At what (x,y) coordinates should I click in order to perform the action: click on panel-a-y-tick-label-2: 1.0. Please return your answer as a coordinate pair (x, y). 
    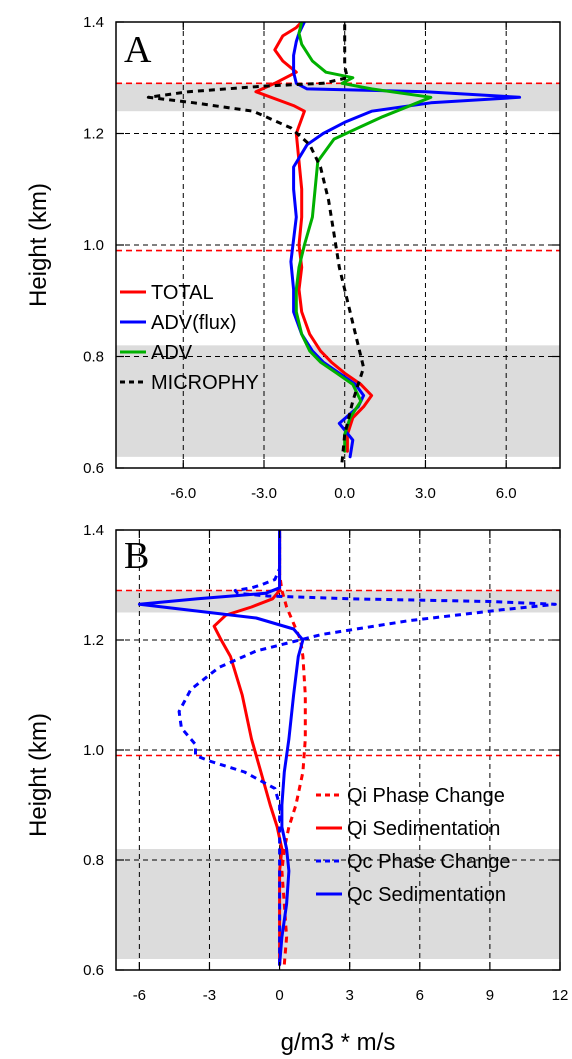
    Looking at the image, I should click on (93, 245).